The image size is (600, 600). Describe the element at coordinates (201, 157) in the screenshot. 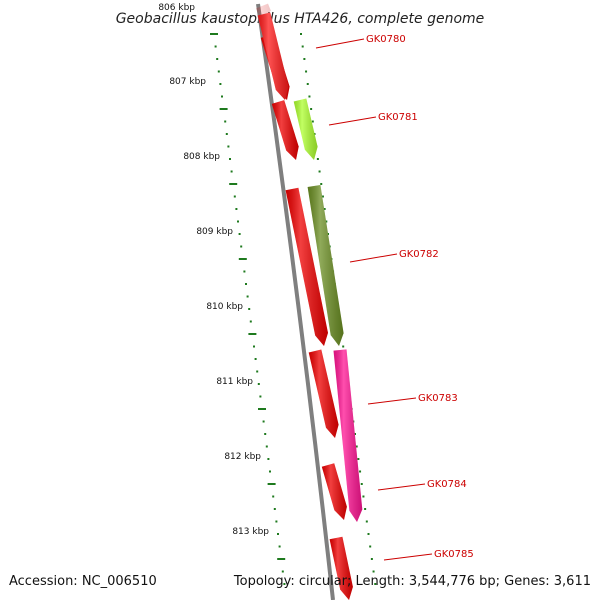

I see `kbp-label: 808 kbp` at that location.